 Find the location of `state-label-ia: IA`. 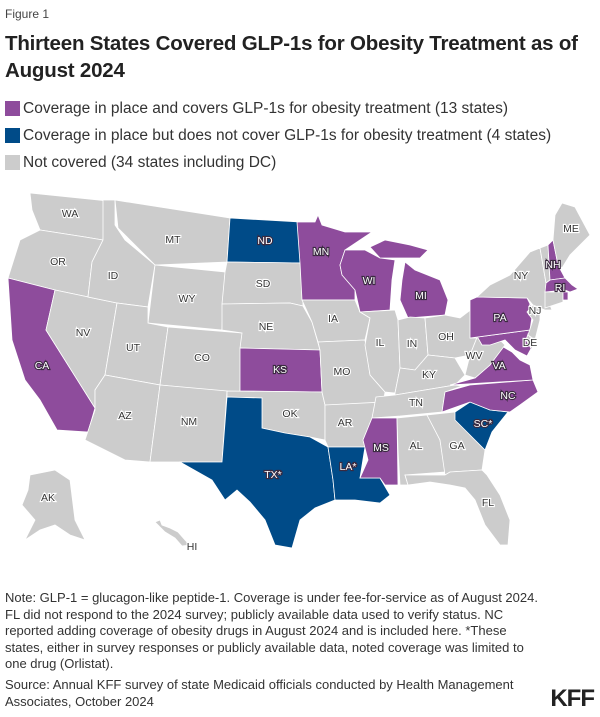

state-label-ia: IA is located at coordinates (333, 319).